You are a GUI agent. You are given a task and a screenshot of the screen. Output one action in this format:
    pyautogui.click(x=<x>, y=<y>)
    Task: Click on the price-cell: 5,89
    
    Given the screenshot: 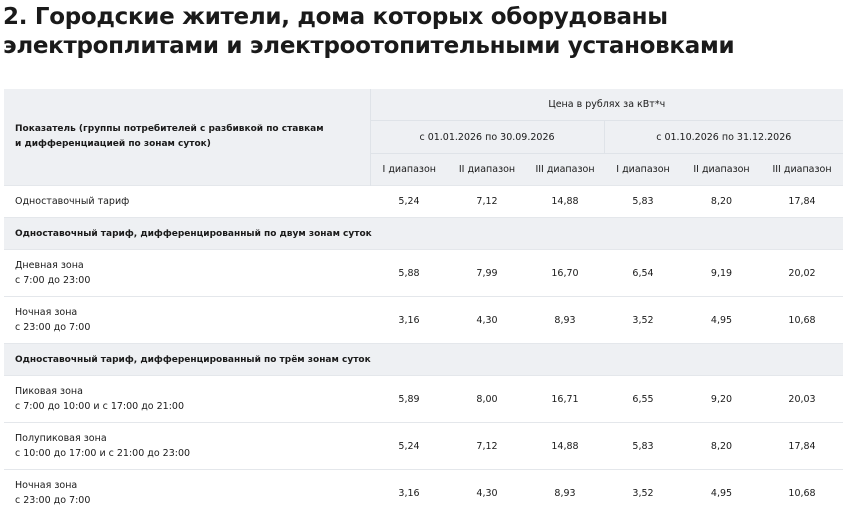 What is the action you would take?
    pyautogui.click(x=409, y=399)
    